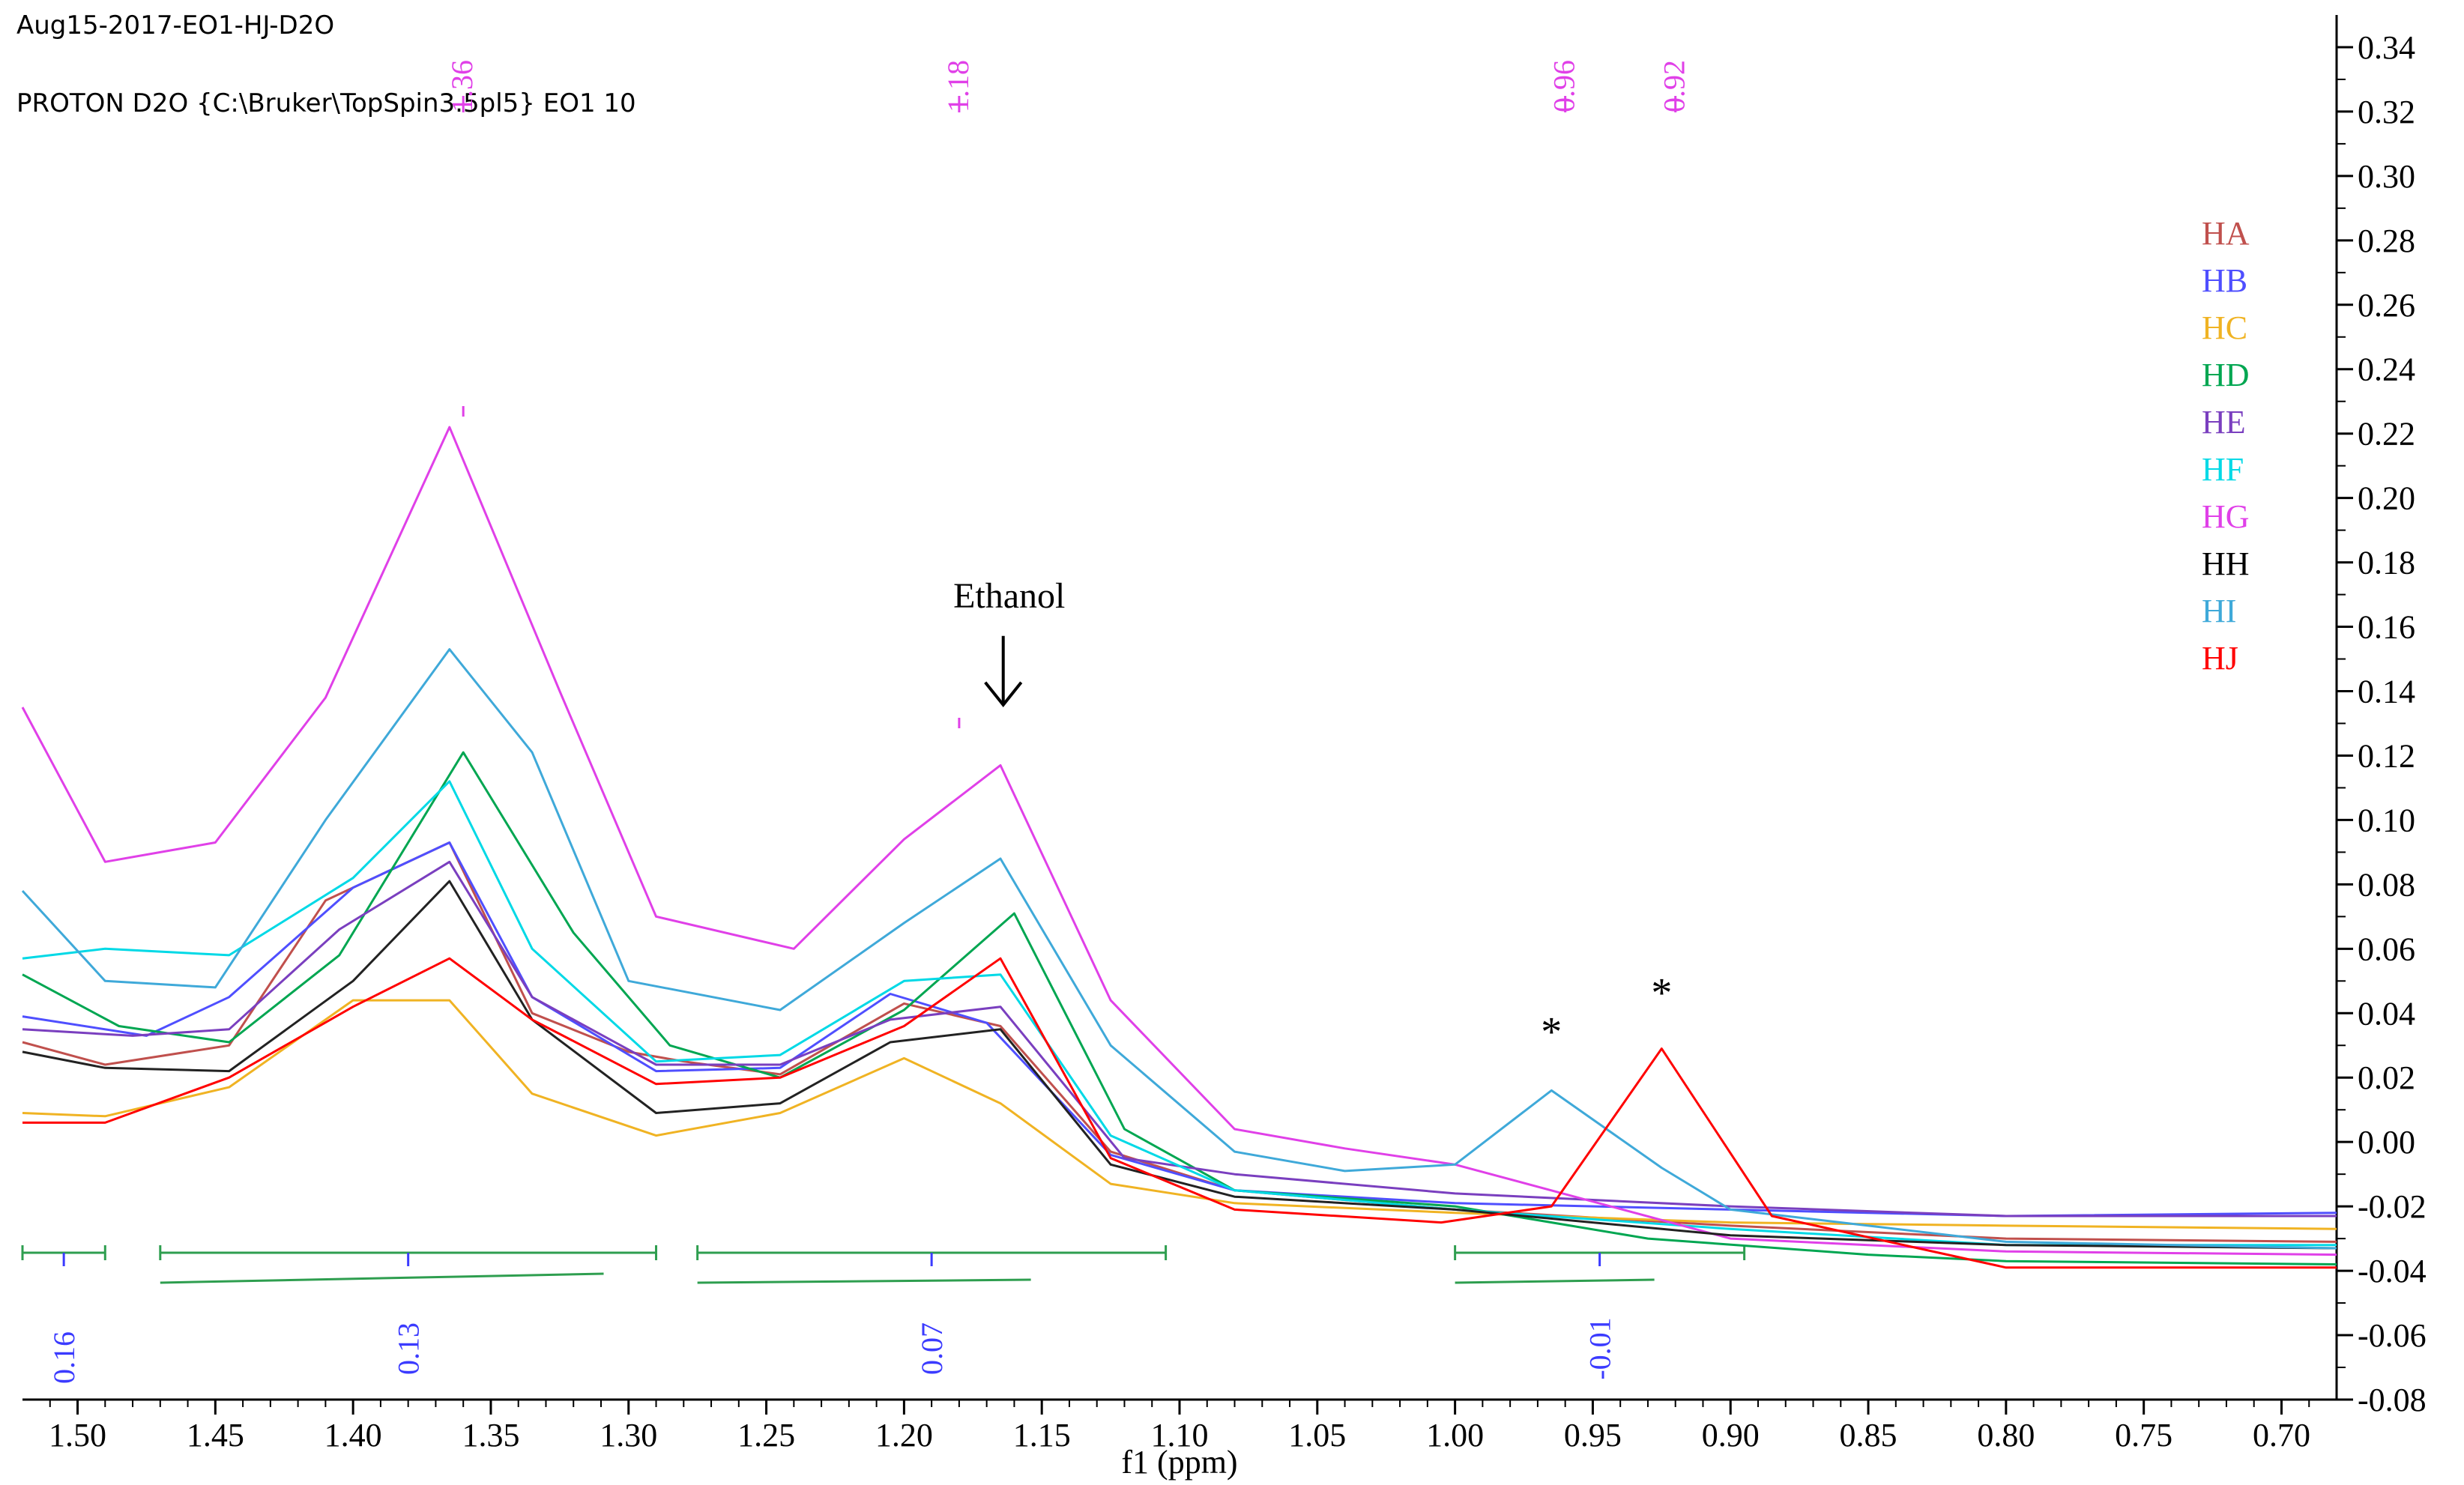 The width and height of the screenshot is (2464, 1485). What do you see at coordinates (353, 1435) in the screenshot?
I see `x-tick-label: 1.40` at bounding box center [353, 1435].